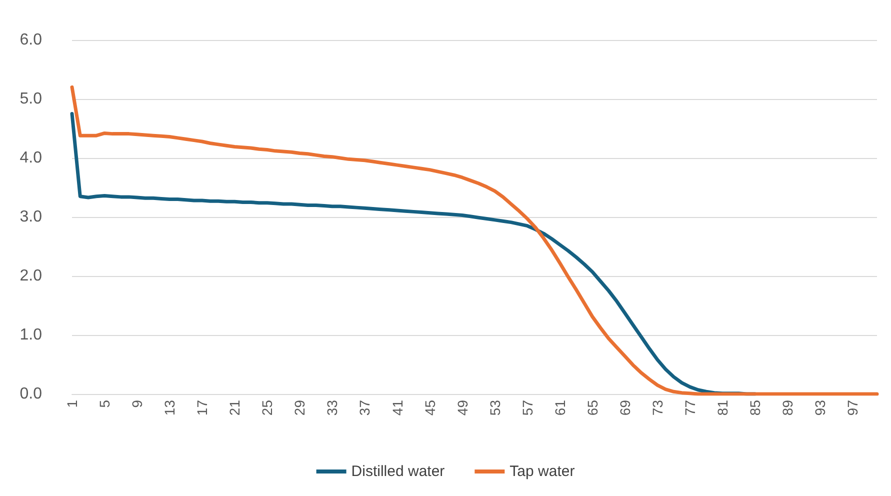 The width and height of the screenshot is (891, 496). I want to click on y-tick-label: 4.0, so click(31, 158).